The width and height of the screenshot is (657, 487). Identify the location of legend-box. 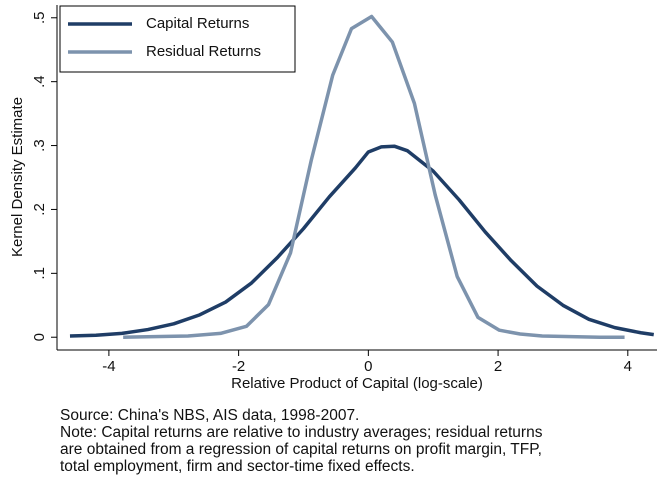
(177, 39).